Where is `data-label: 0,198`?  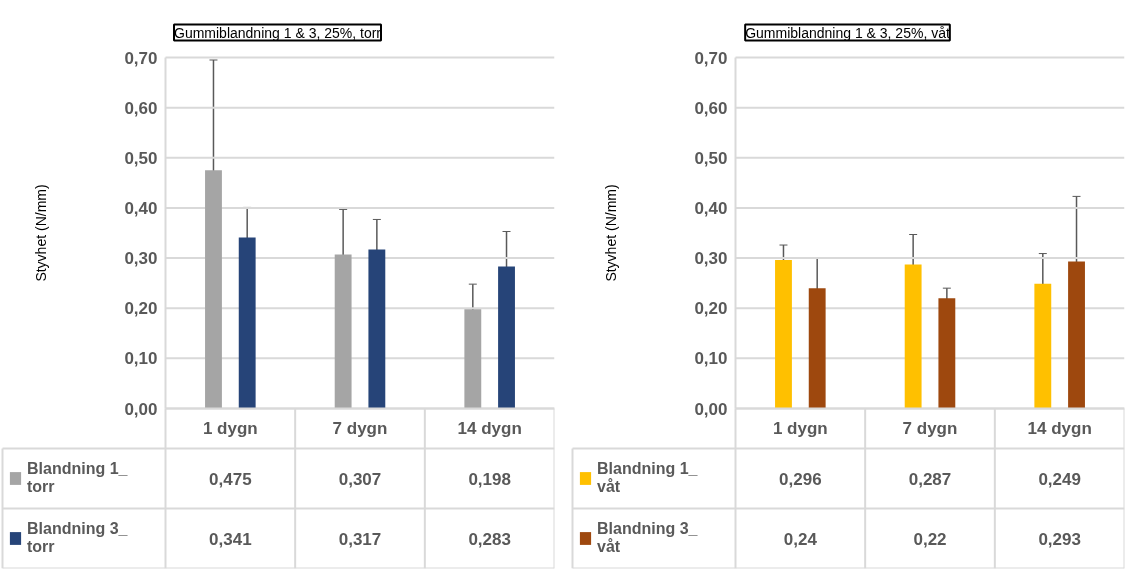
data-label: 0,198 is located at coordinates (489, 479).